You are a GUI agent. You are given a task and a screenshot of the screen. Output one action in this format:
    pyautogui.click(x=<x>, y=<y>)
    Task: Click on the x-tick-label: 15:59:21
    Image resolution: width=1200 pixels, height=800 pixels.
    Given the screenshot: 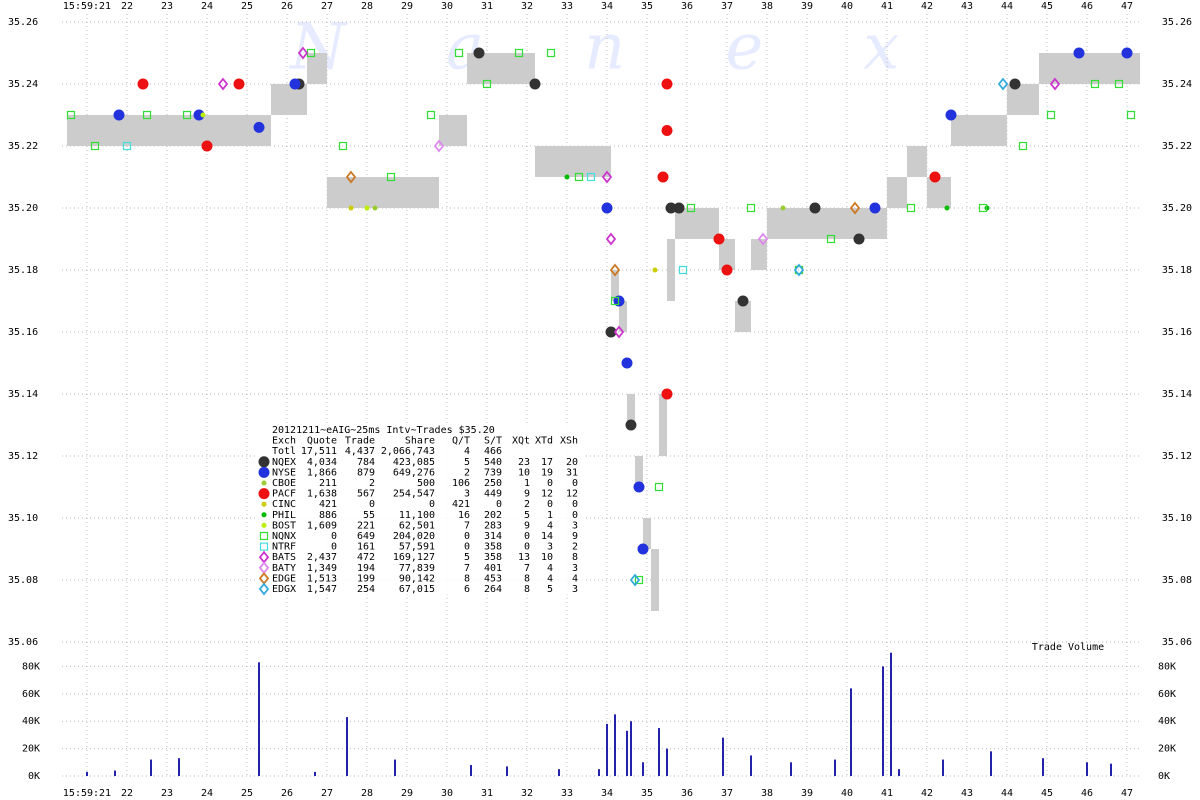 What is the action you would take?
    pyautogui.click(x=87, y=793)
    